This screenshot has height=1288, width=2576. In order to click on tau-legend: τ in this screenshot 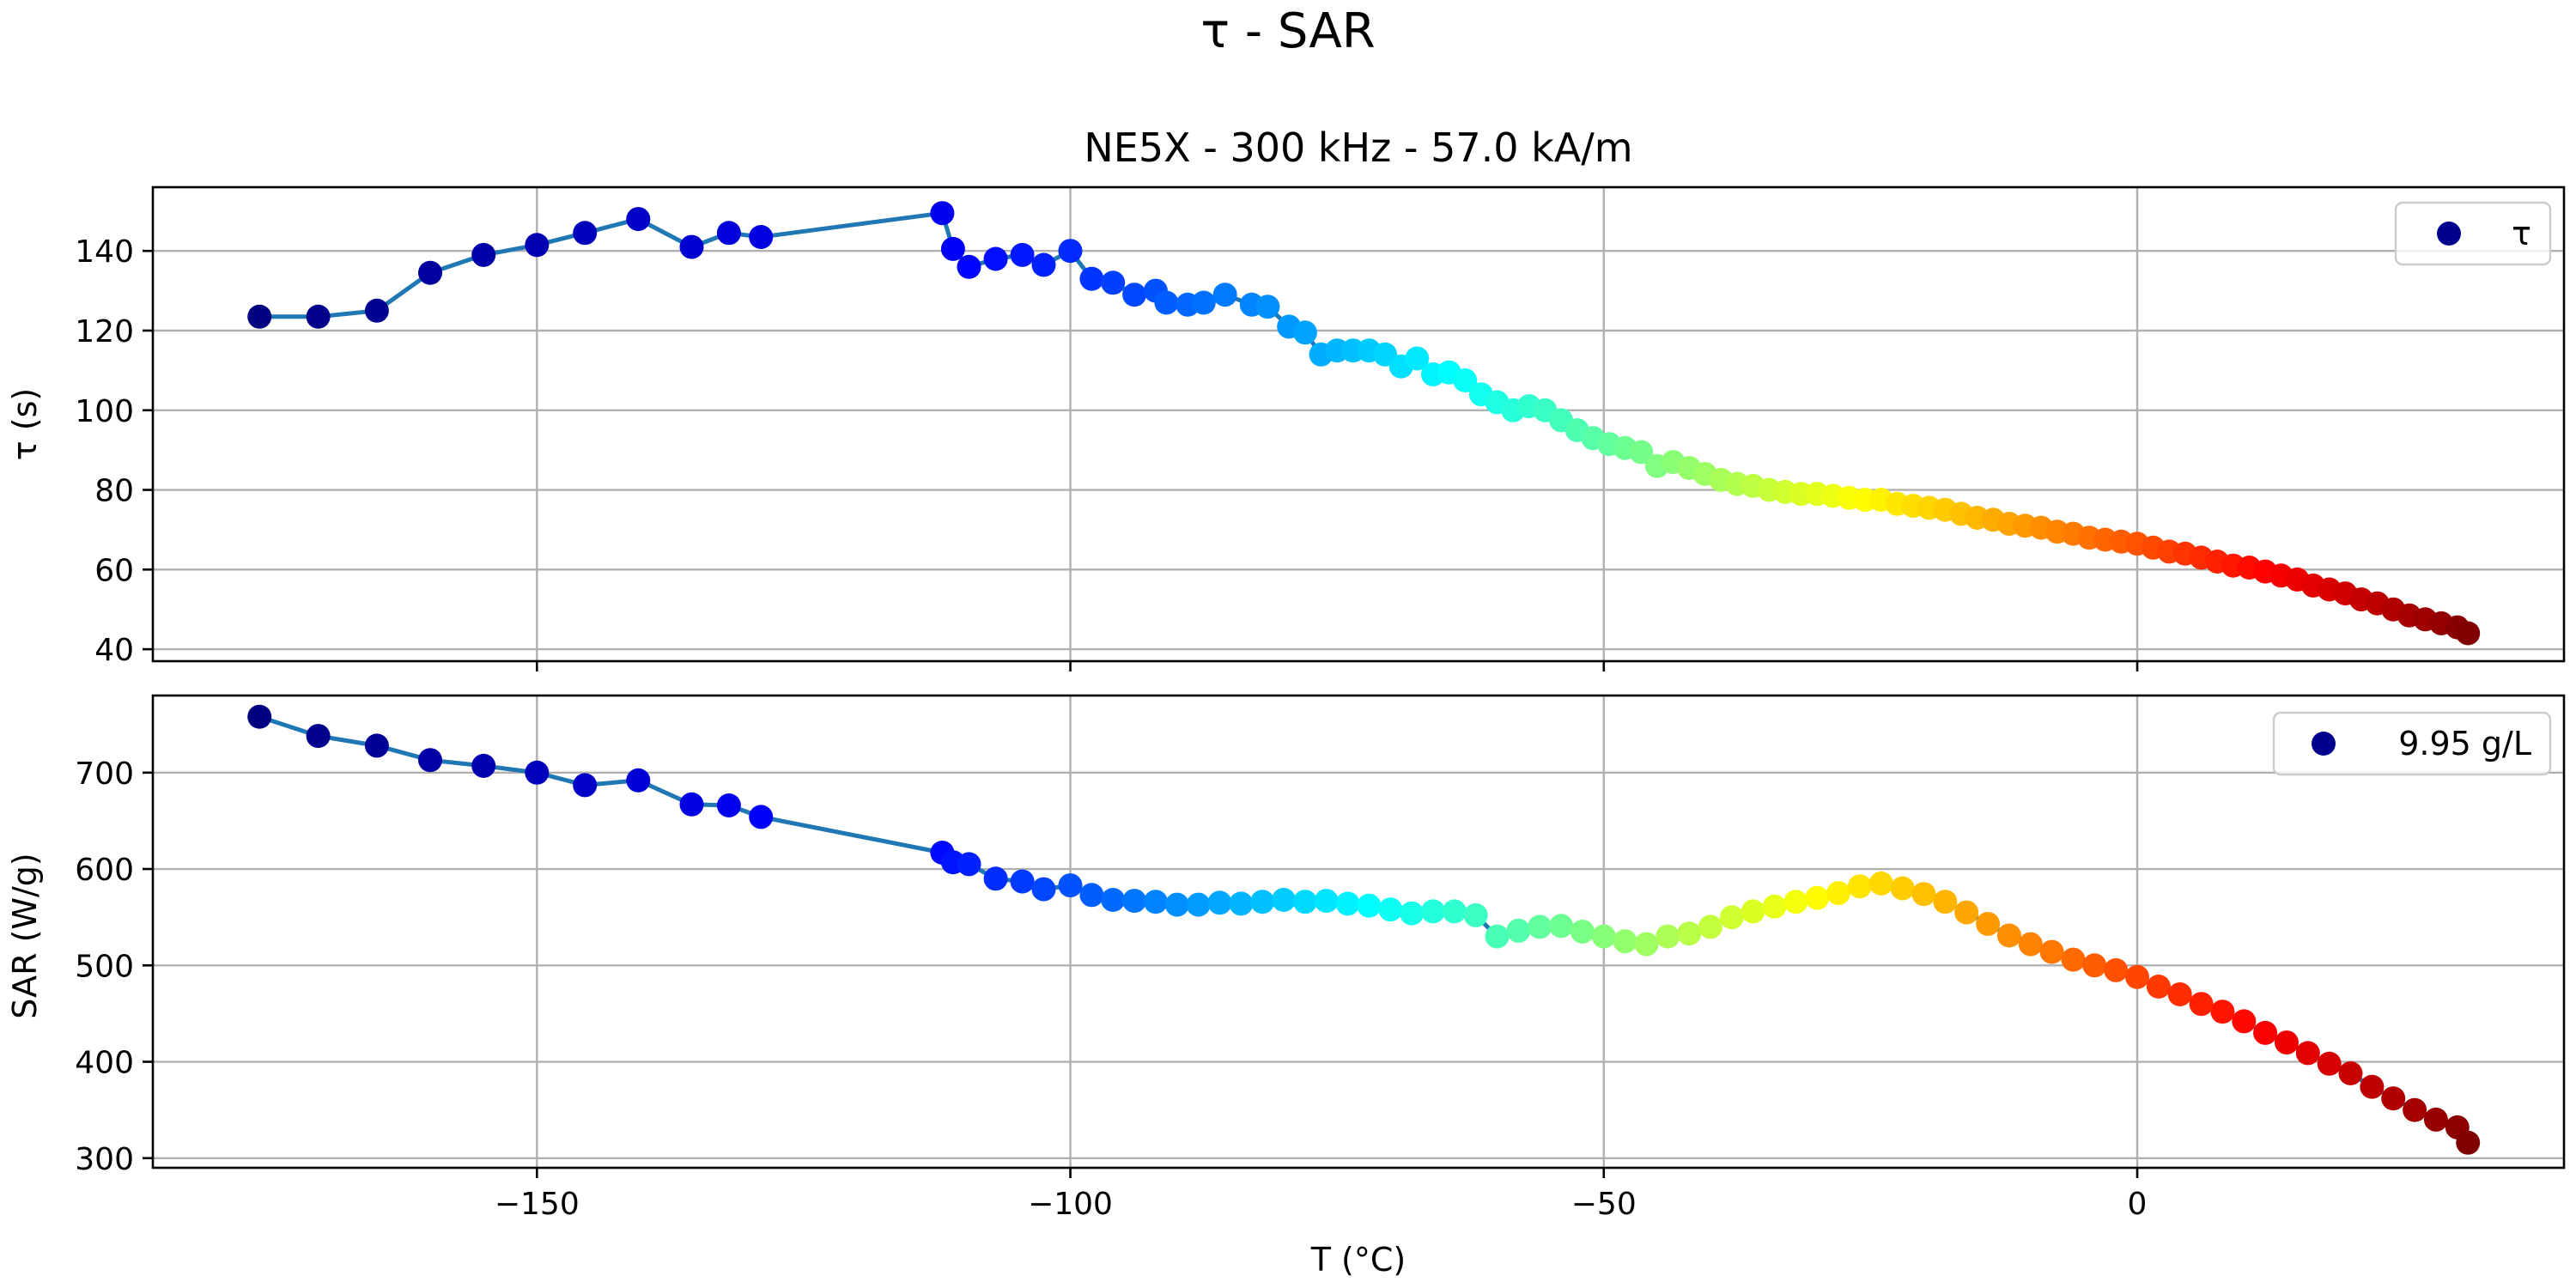, I will do `click(2473, 233)`.